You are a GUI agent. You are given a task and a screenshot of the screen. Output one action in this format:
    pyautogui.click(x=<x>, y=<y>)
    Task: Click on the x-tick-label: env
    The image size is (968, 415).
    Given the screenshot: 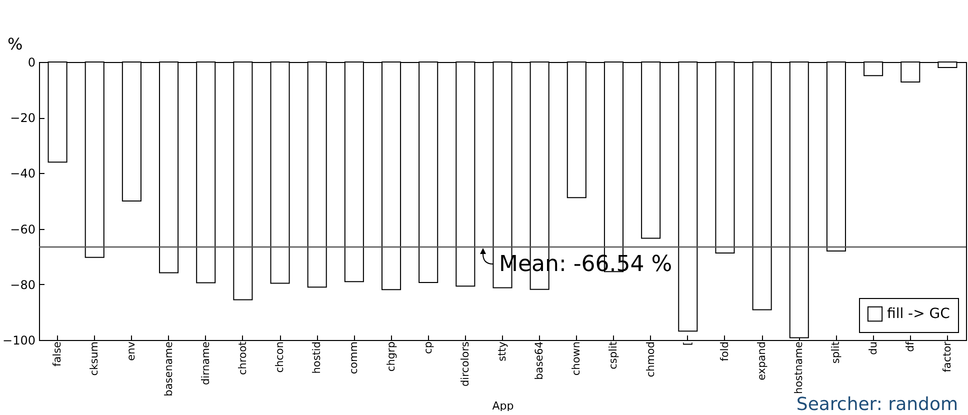 What is the action you would take?
    pyautogui.click(x=132, y=351)
    